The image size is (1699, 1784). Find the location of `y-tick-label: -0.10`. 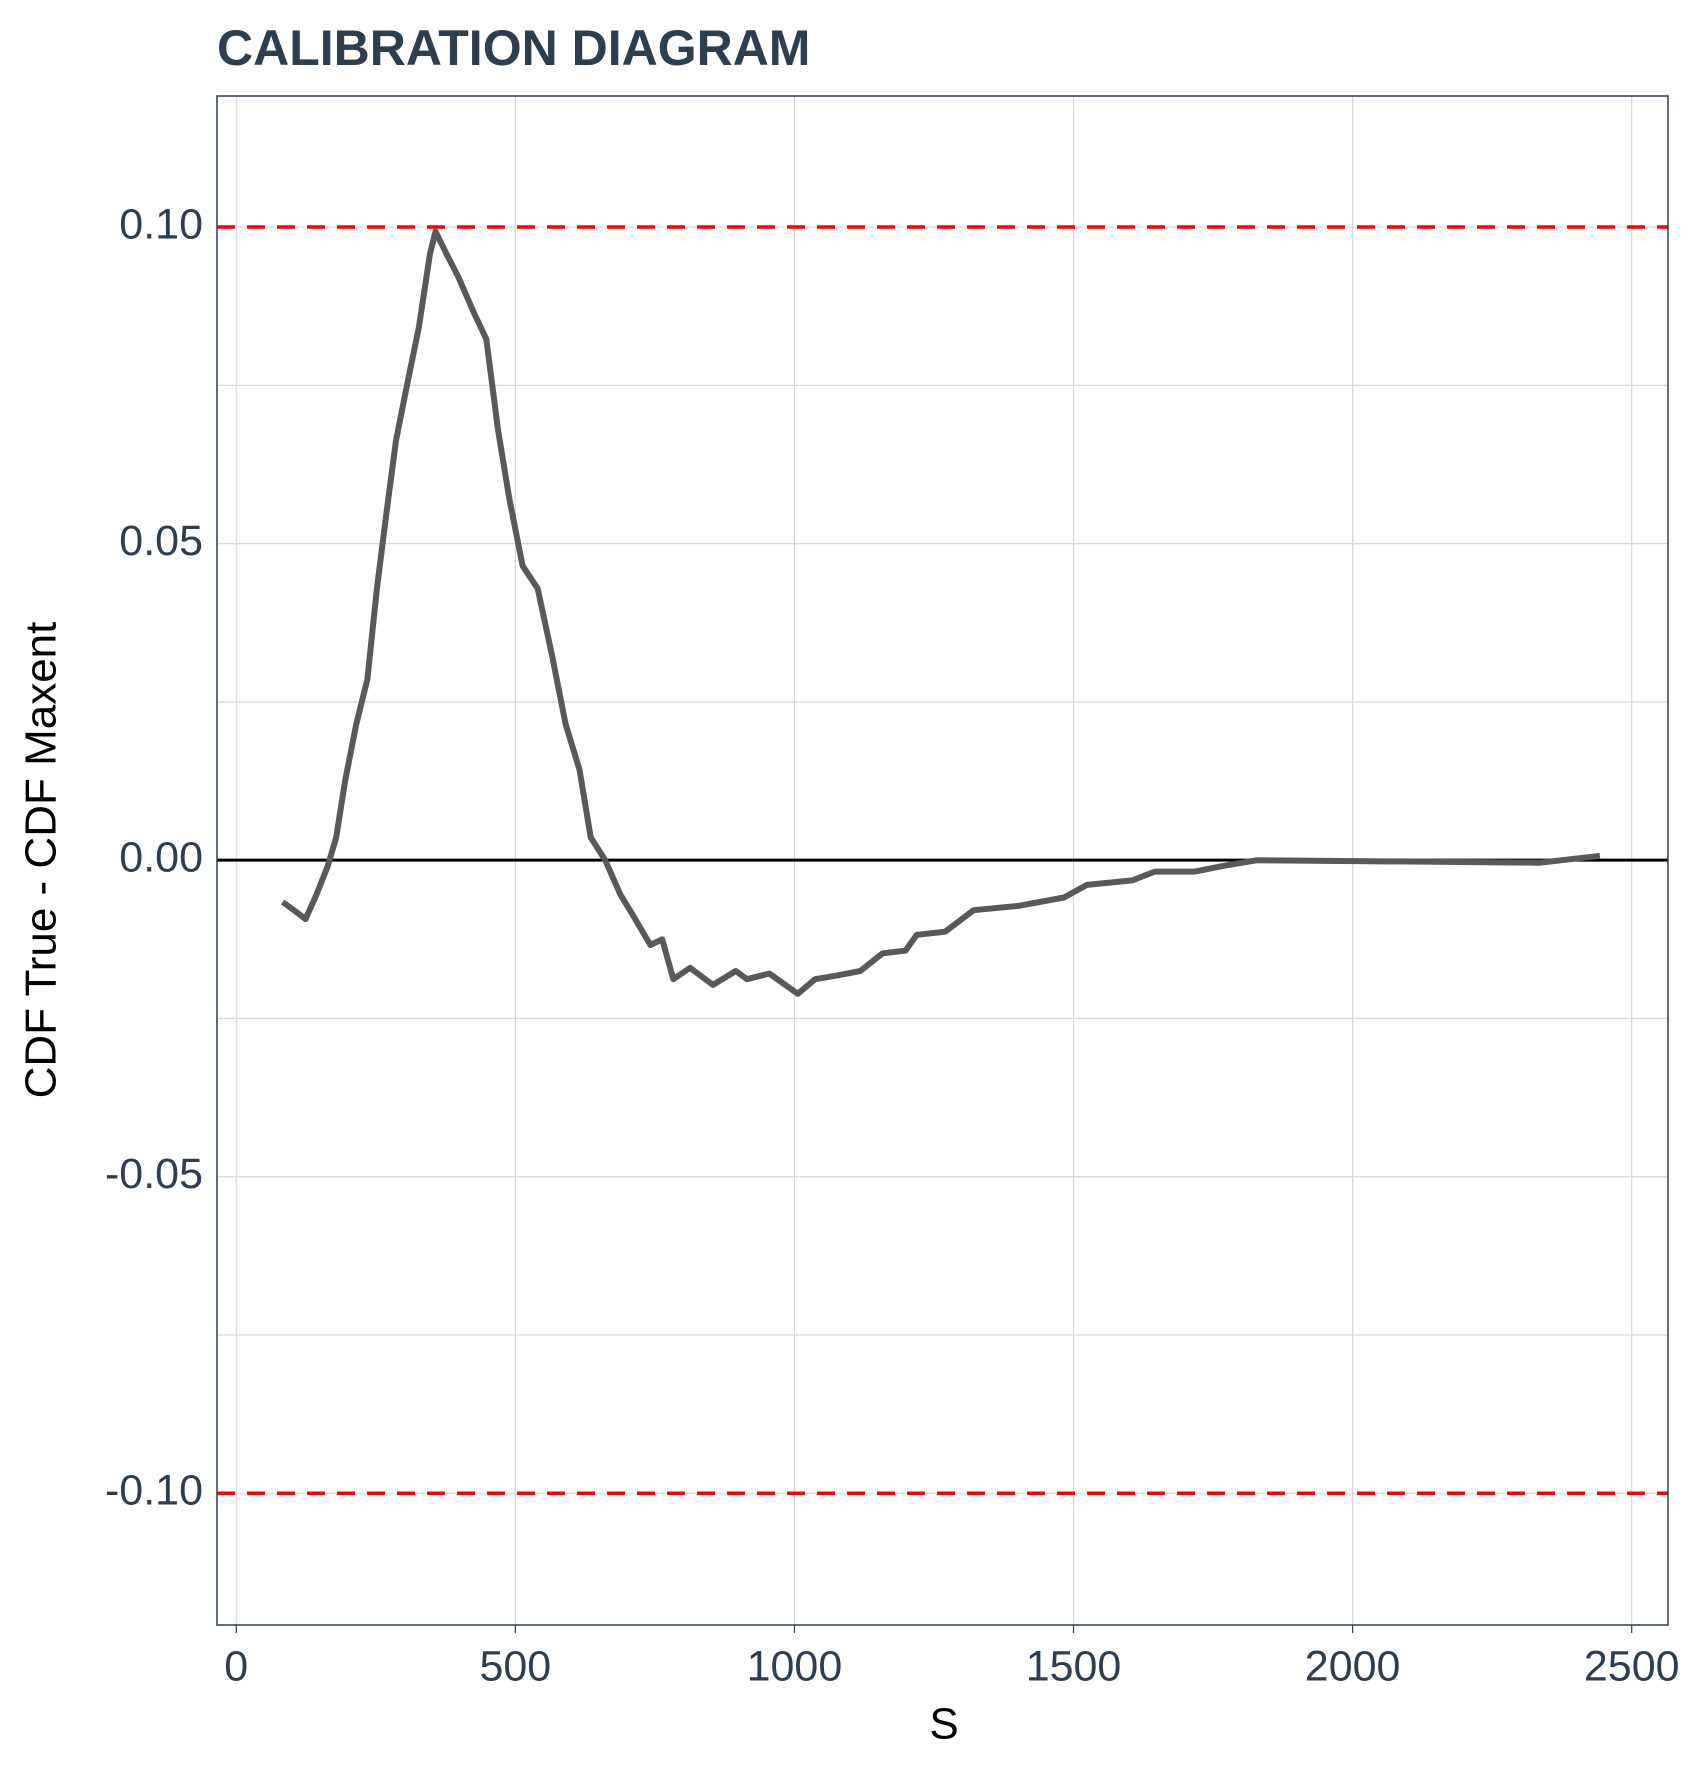

y-tick-label: -0.10 is located at coordinates (154, 1491).